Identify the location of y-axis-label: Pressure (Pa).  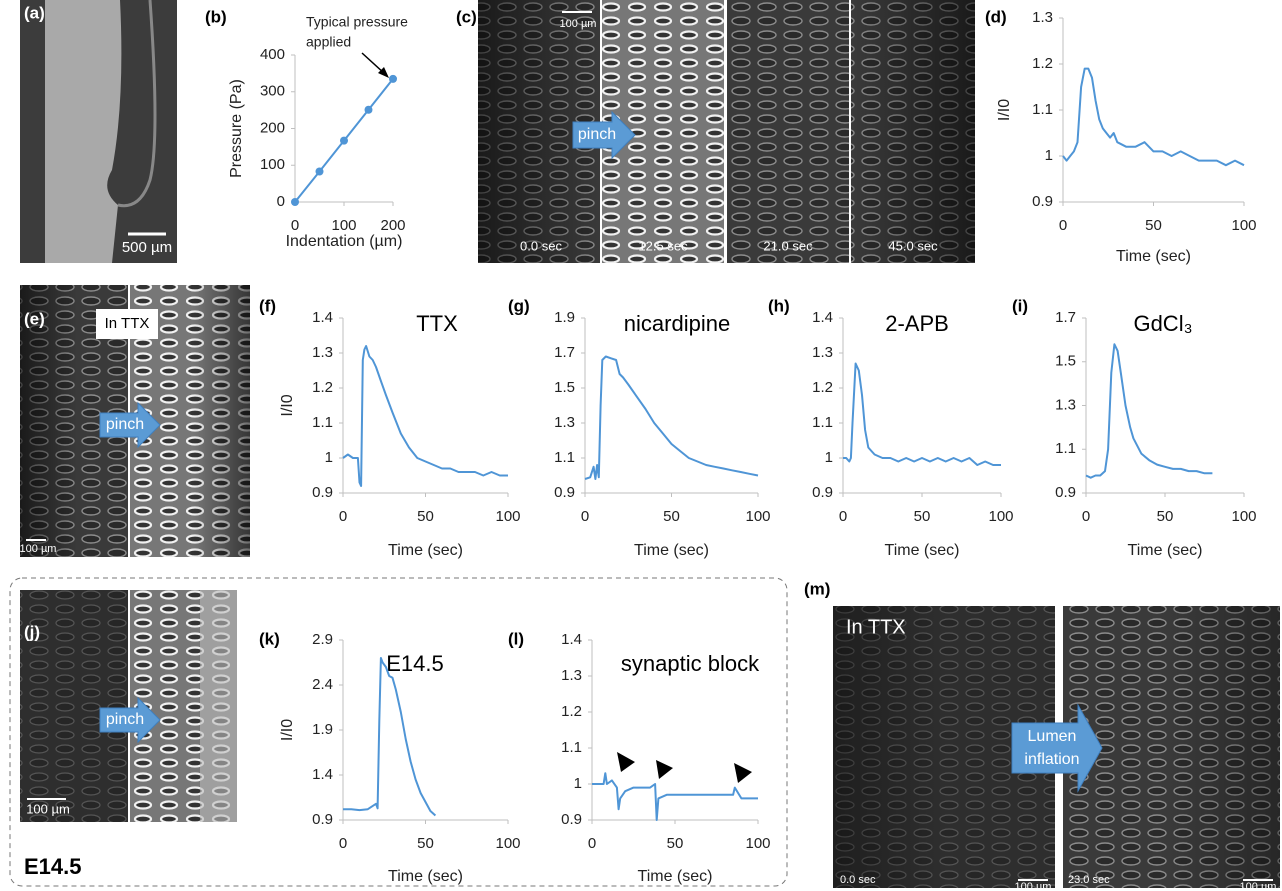
(236, 128).